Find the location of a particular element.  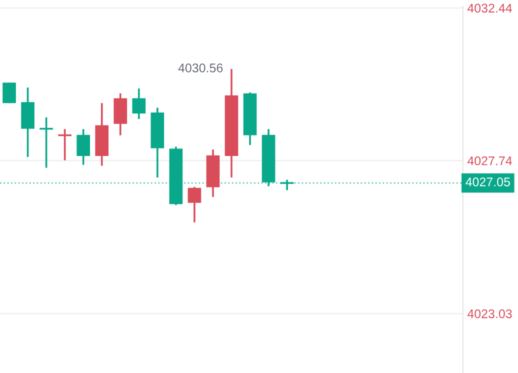

y-tick-label: 4023.03 is located at coordinates (489, 313).